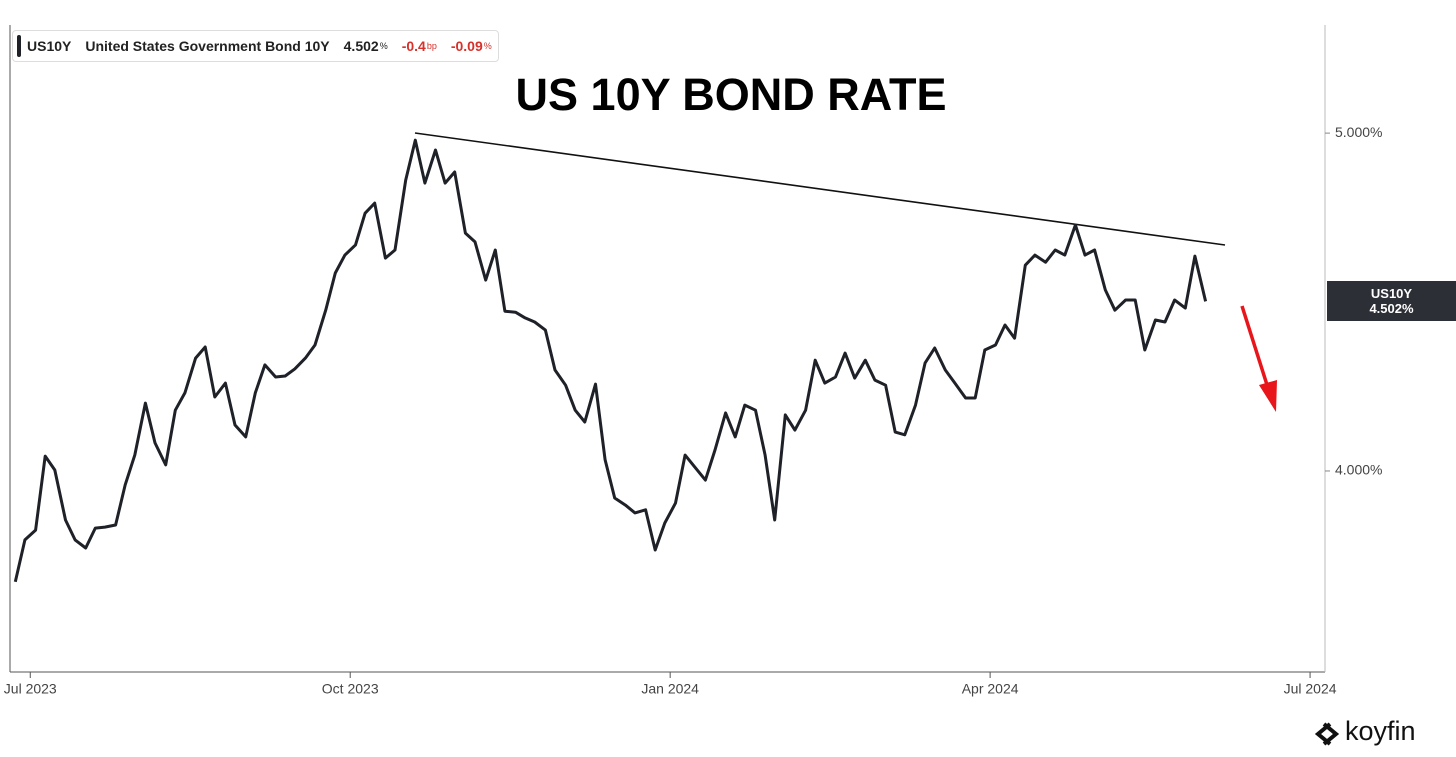 Image resolution: width=1456 pixels, height=757 pixels. Describe the element at coordinates (1258, 358) in the screenshot. I see `red-arrow` at that location.